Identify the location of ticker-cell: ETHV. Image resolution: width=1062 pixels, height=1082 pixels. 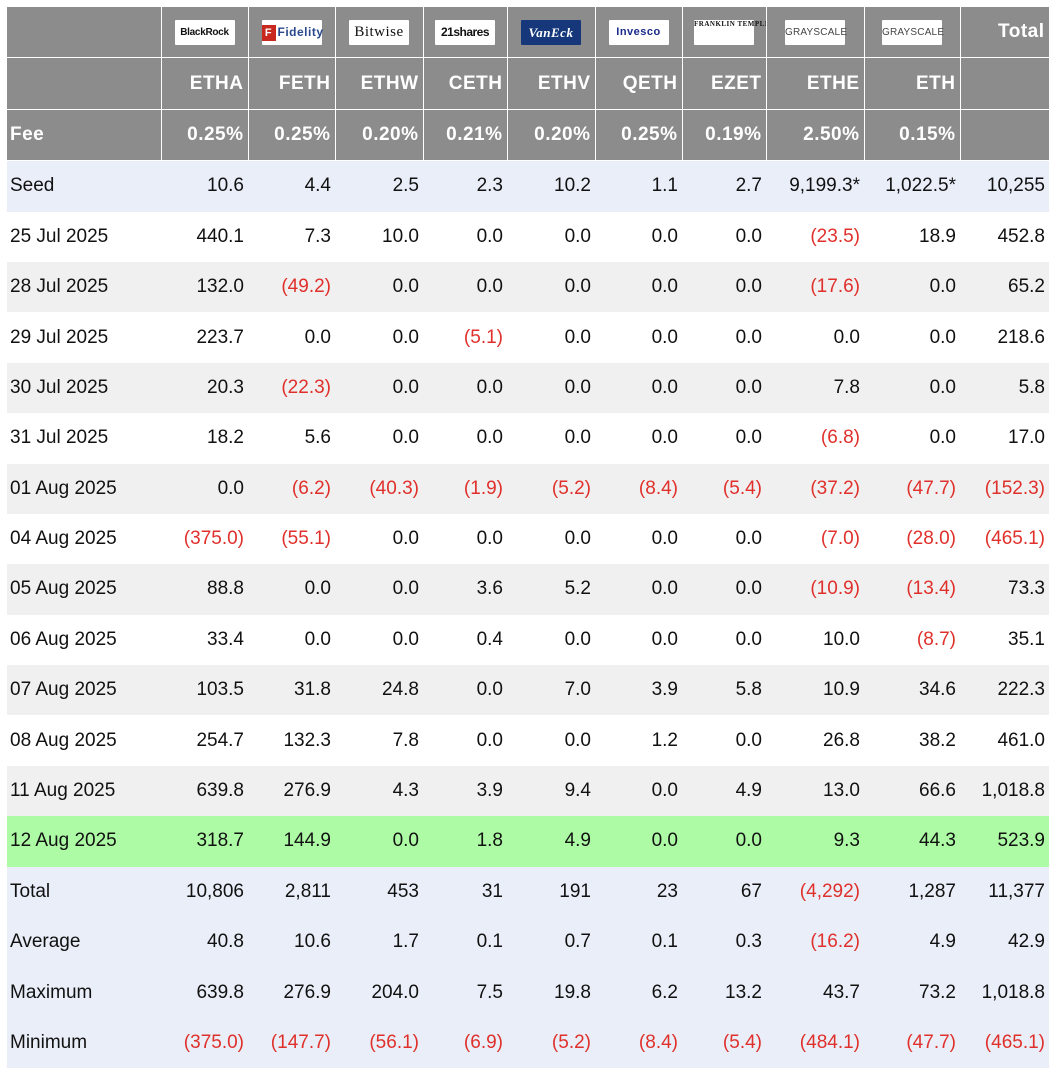
(551, 83).